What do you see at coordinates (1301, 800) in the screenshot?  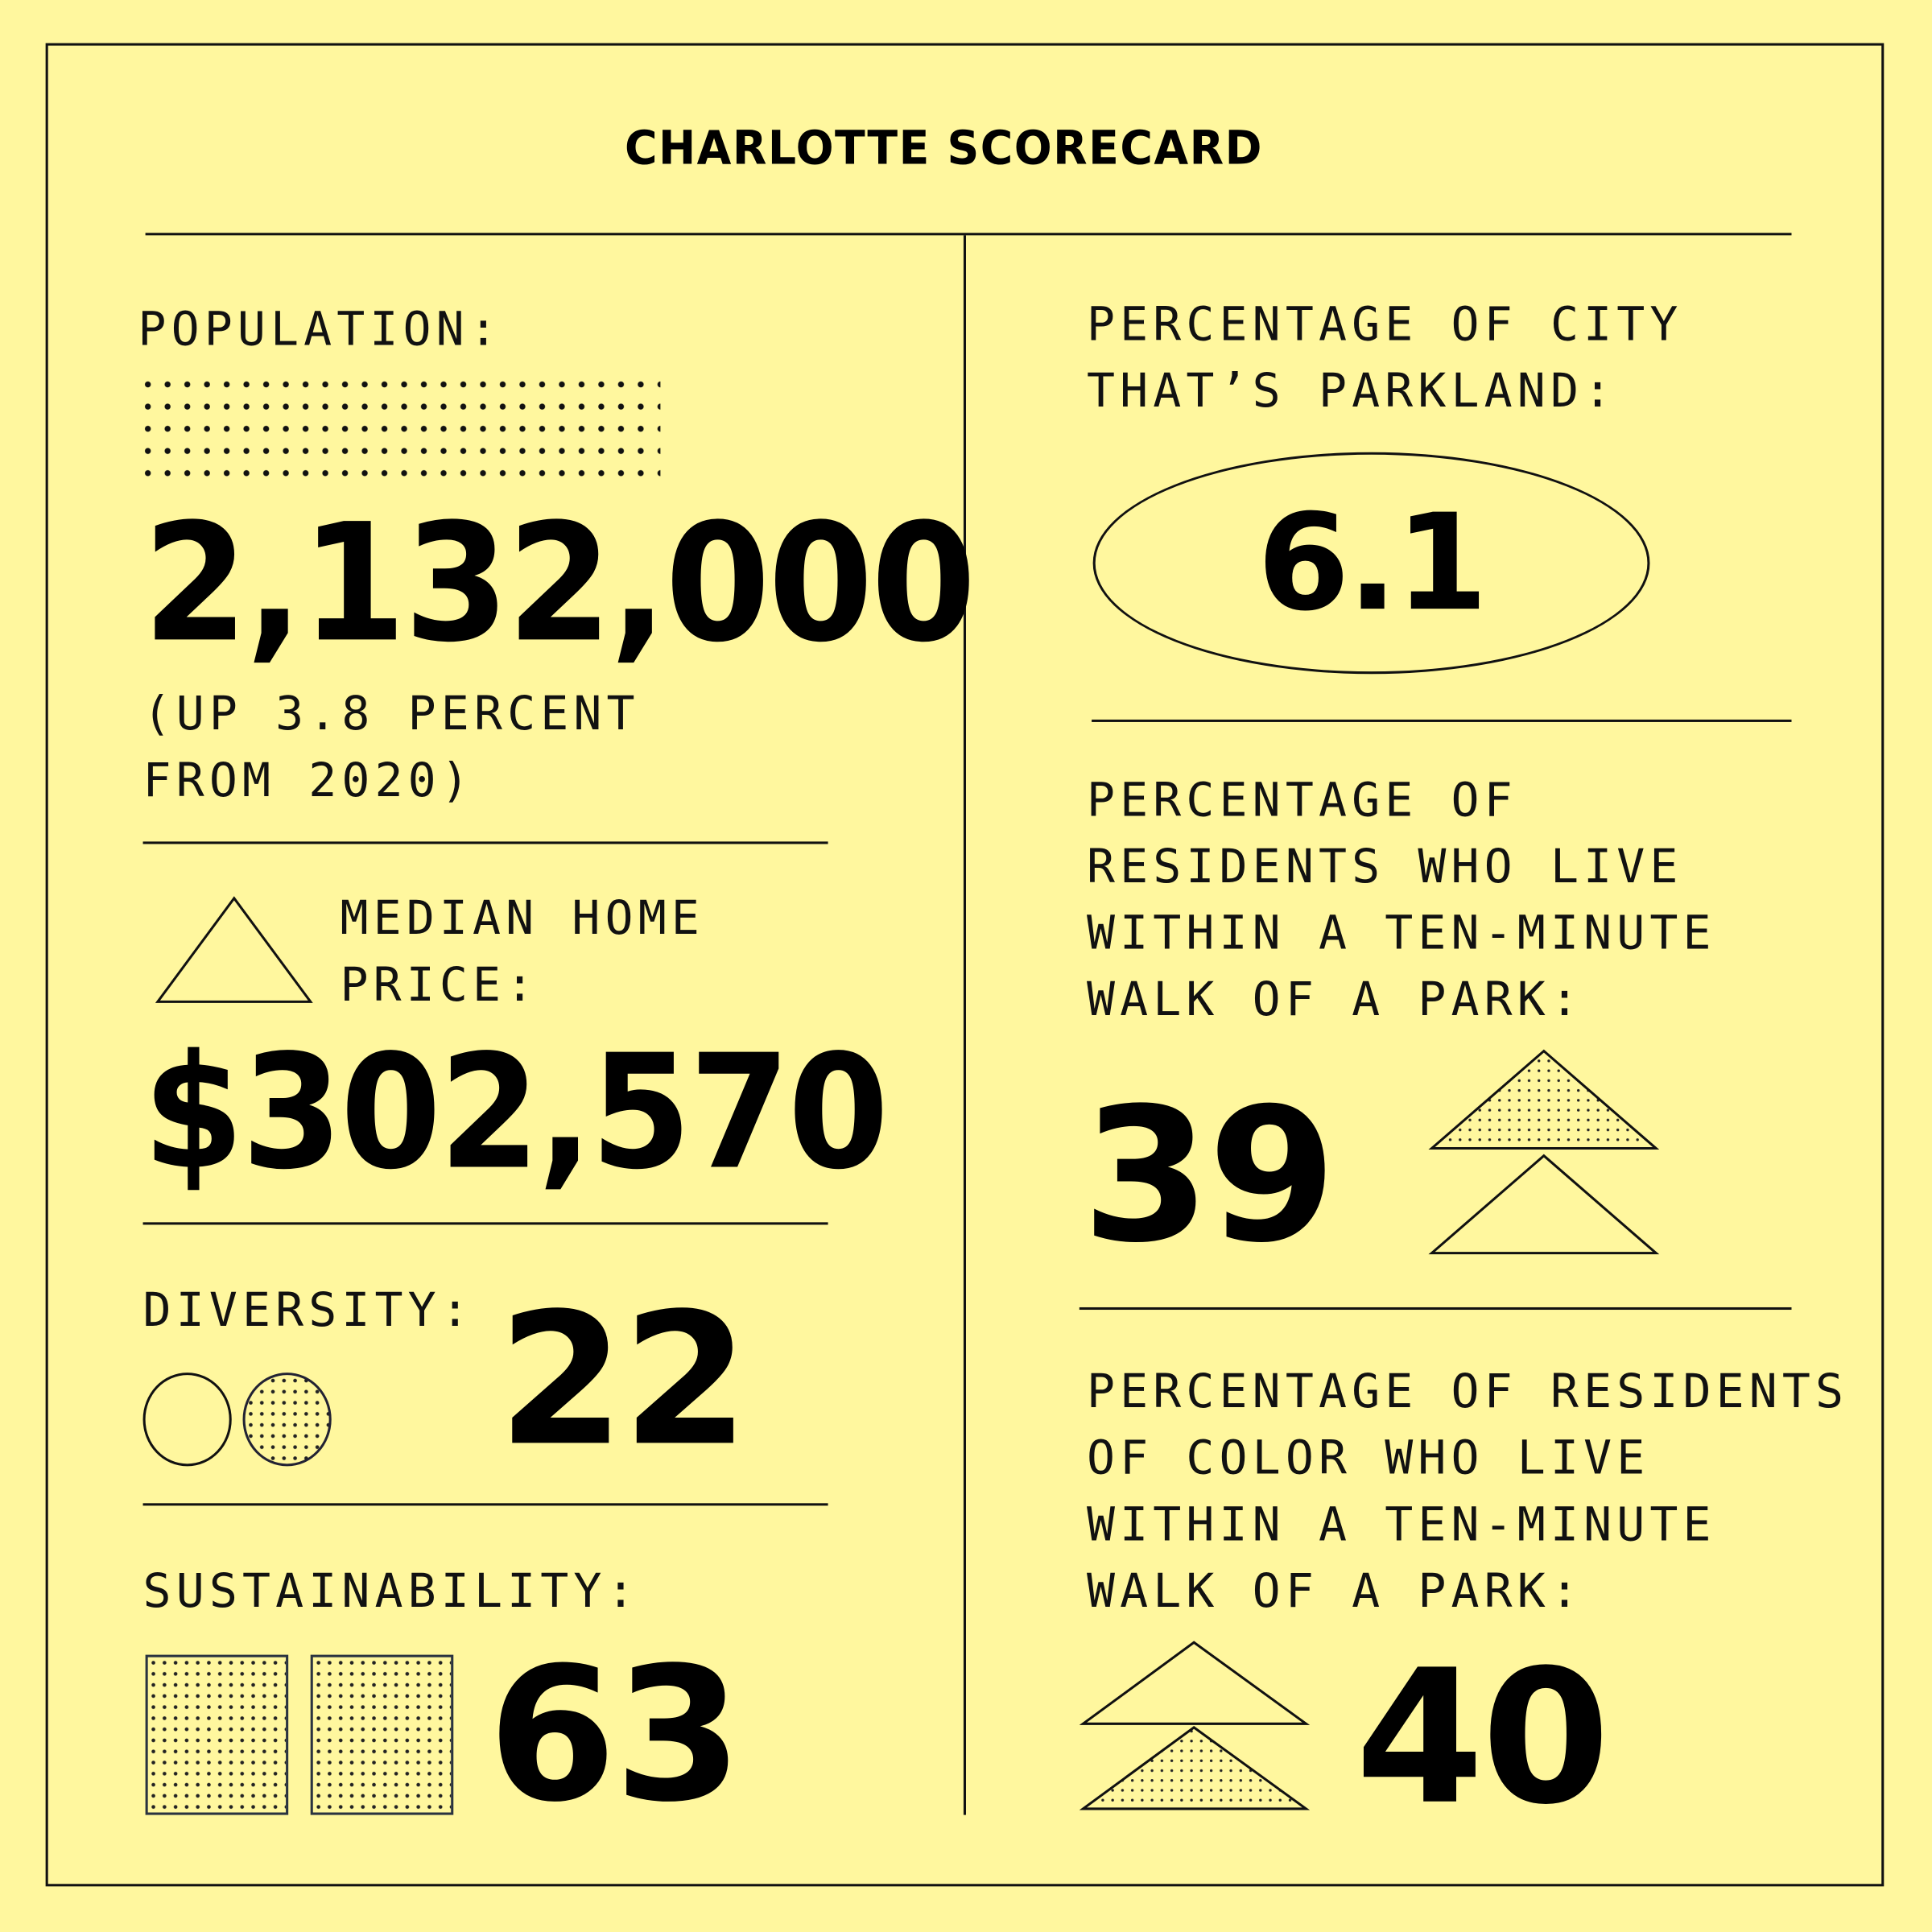 I see `walk-label-1: PERCENTAGE OF` at bounding box center [1301, 800].